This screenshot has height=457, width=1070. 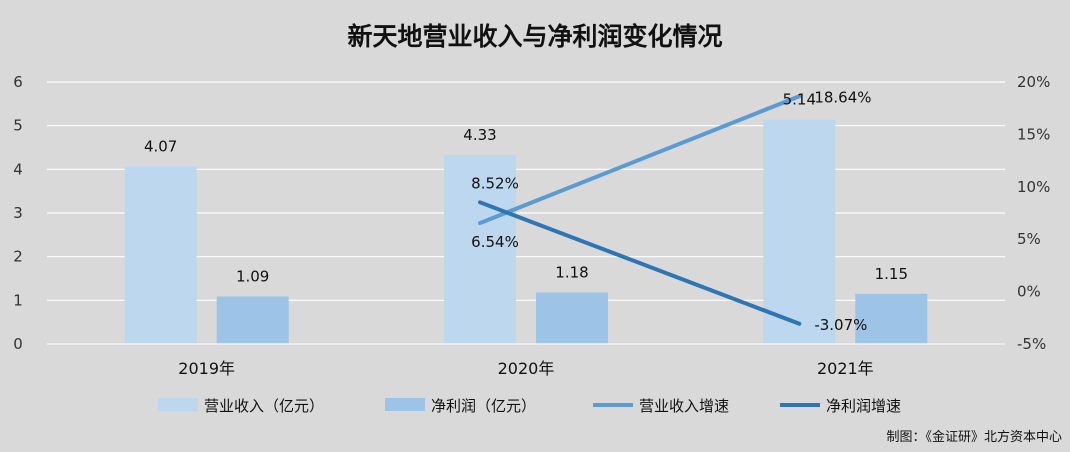 What do you see at coordinates (18, 82) in the screenshot?
I see `left-tick-label: 6` at bounding box center [18, 82].